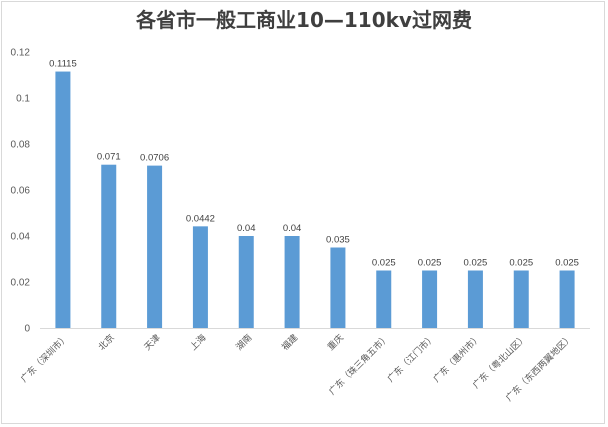 The width and height of the screenshot is (608, 427). I want to click on y-tick-label: 0.06, so click(21, 191).